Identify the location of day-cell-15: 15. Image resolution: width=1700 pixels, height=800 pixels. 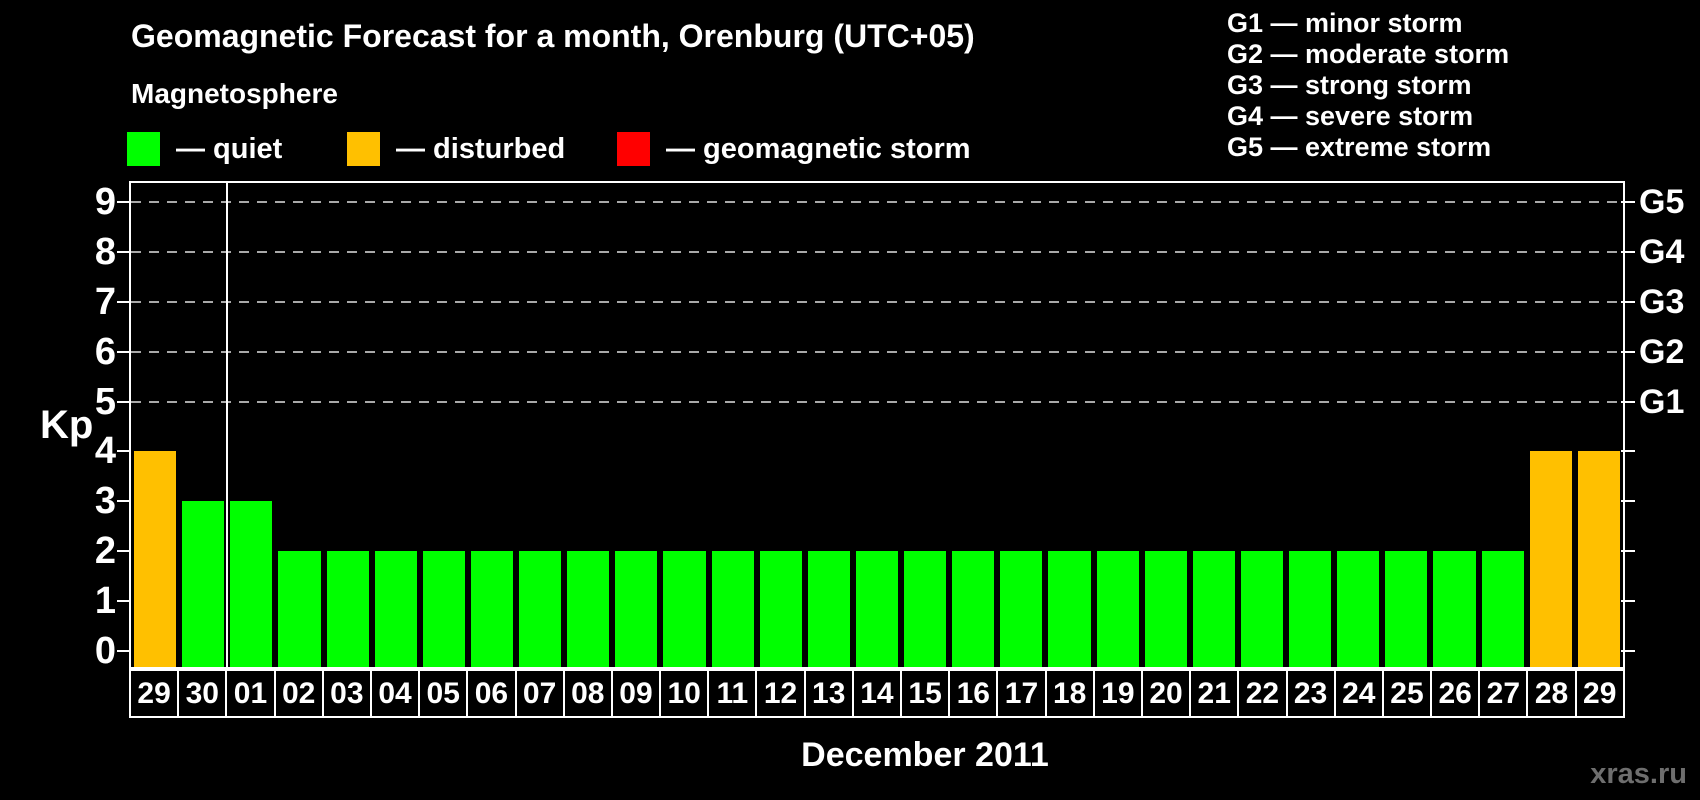
(924, 693).